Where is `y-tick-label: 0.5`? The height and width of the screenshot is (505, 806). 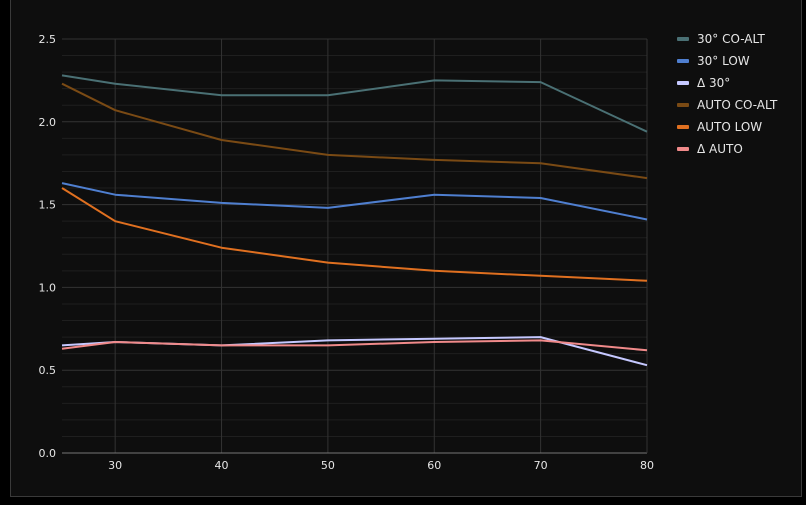 y-tick-label: 0.5 is located at coordinates (48, 370).